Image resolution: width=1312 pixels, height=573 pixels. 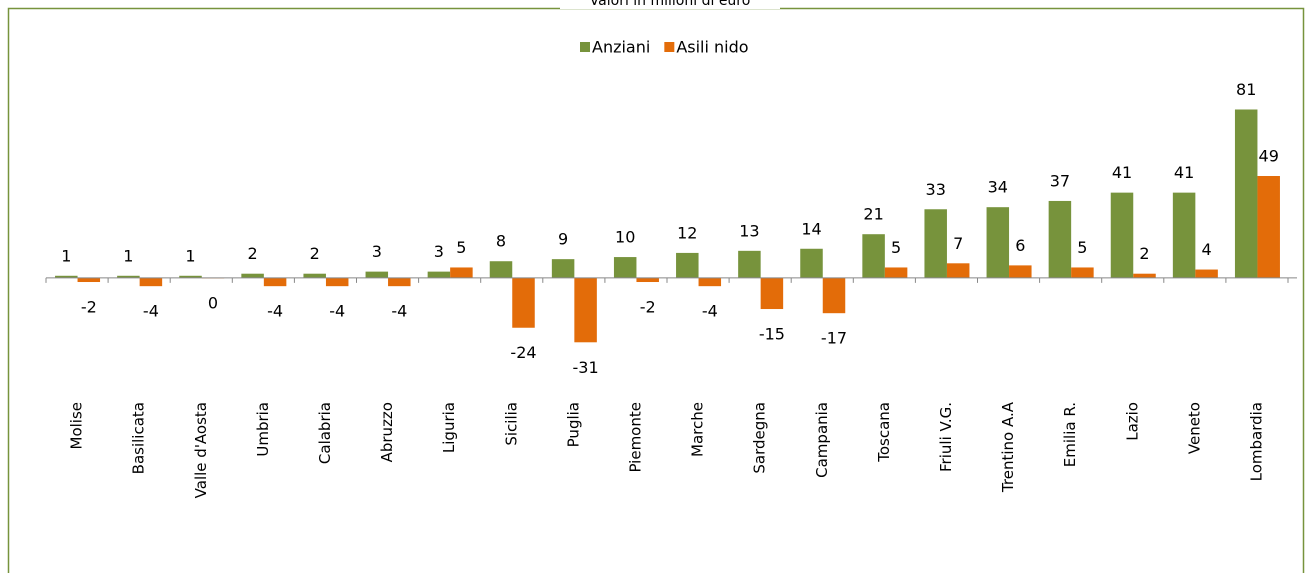 I want to click on x-tick-label: Marche, so click(x=698, y=429).